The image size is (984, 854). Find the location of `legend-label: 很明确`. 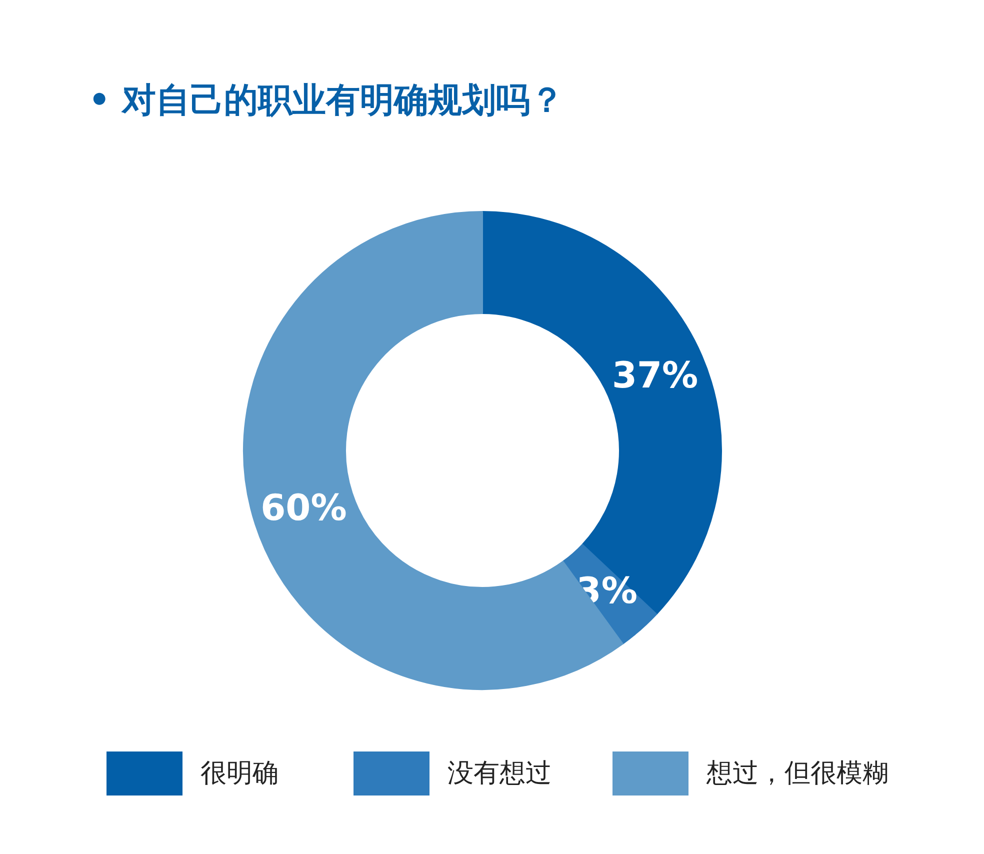

legend-label: 很明确 is located at coordinates (239, 773).